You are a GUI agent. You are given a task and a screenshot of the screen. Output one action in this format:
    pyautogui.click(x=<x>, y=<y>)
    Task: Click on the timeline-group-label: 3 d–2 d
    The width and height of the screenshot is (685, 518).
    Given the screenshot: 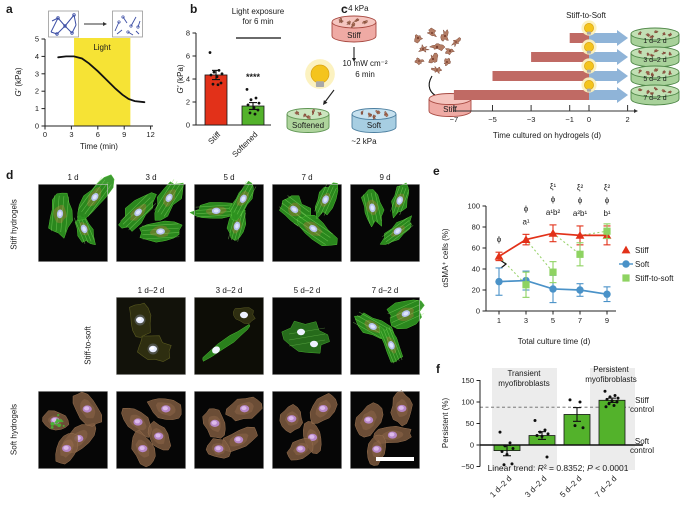 What is the action you would take?
    pyautogui.click(x=654, y=60)
    